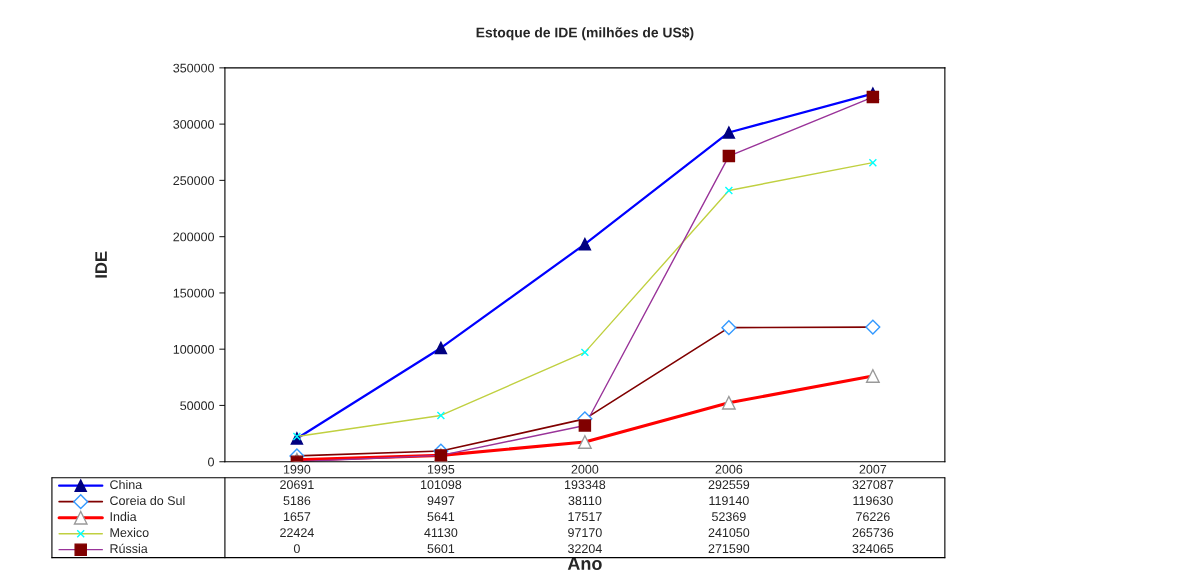 The width and height of the screenshot is (1190, 575). What do you see at coordinates (729, 469) in the screenshot?
I see `x-tick-label: 2006` at bounding box center [729, 469].